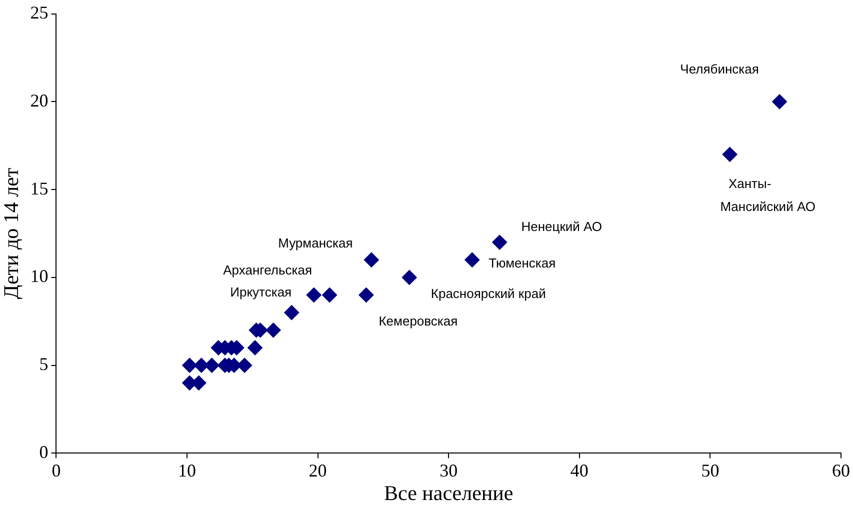 This screenshot has width=853, height=507. What do you see at coordinates (267, 270) in the screenshot?
I see `annotation: Архангельская` at bounding box center [267, 270].